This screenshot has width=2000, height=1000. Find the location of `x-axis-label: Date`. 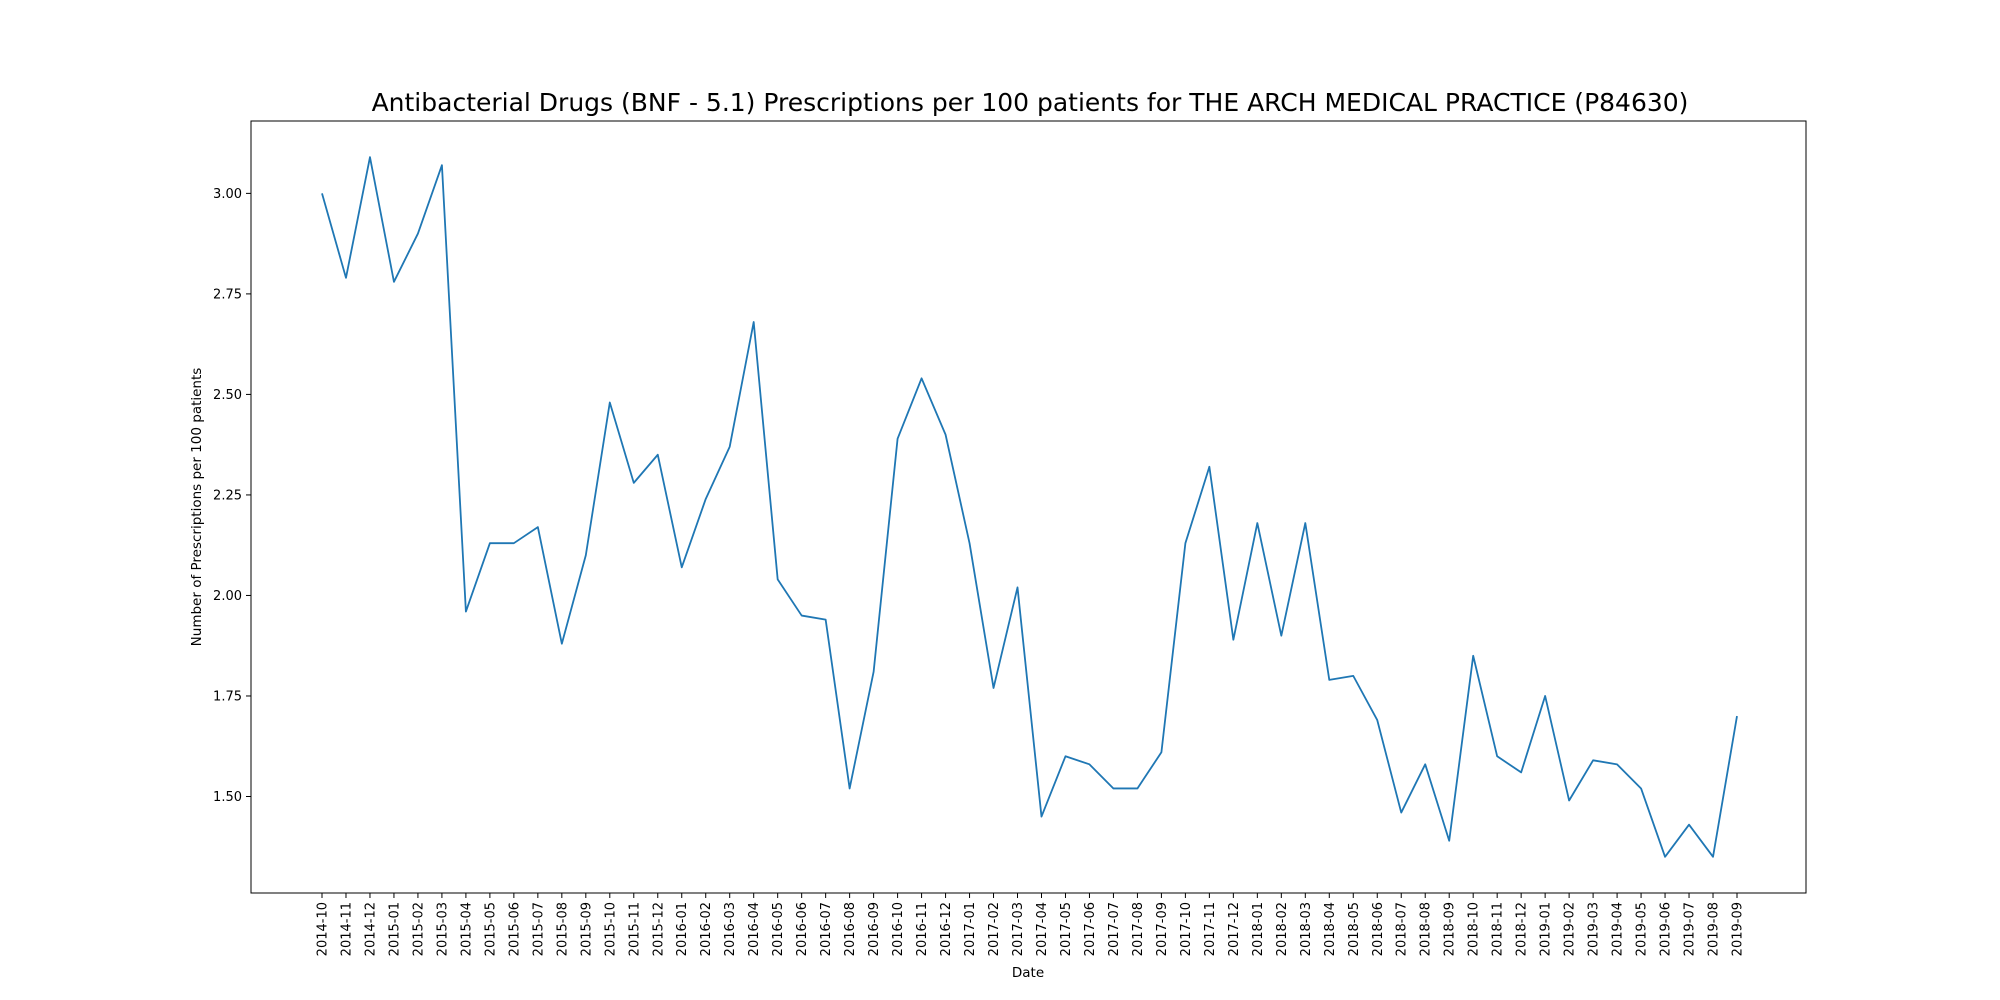

x-axis-label: Date is located at coordinates (1028, 973).